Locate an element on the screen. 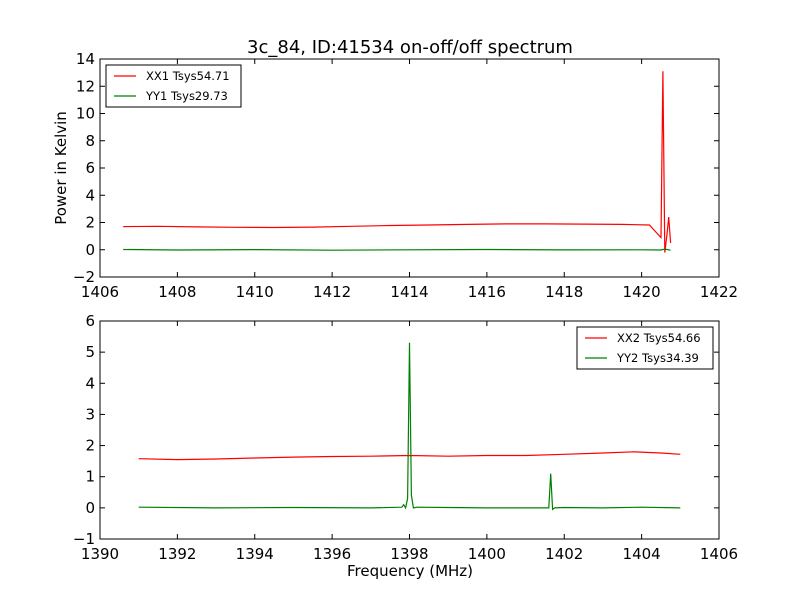 The height and width of the screenshot is (600, 800). x-tick-label: 1394 is located at coordinates (255, 554).